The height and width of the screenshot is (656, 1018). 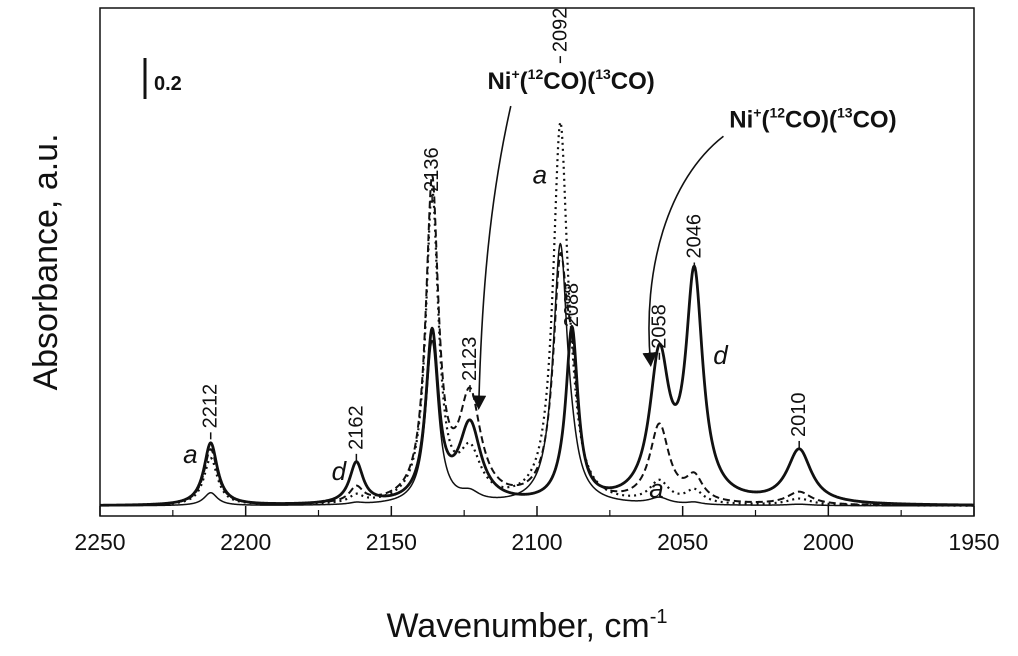 What do you see at coordinates (356, 427) in the screenshot?
I see `peak-label: 2162` at bounding box center [356, 427].